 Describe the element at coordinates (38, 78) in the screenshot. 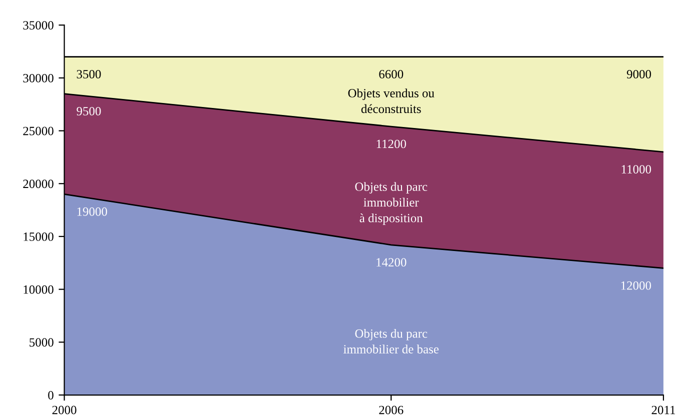

I see `y-tick-label: 30000` at that location.